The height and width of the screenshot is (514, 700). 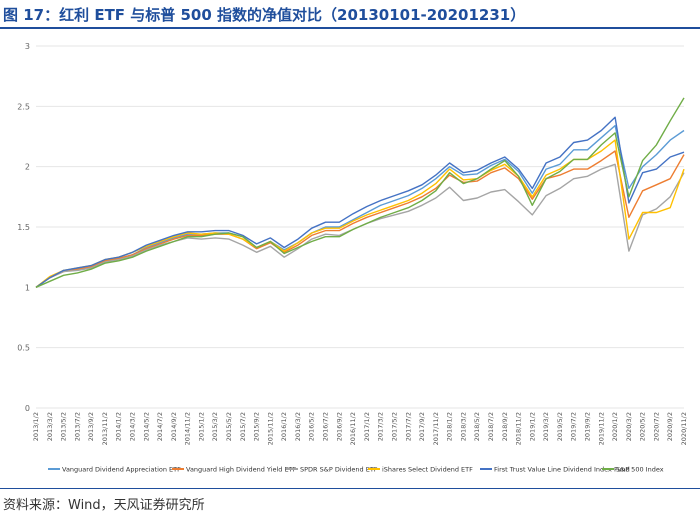 What do you see at coordinates (422, 426) in the screenshot?
I see `x-tick-label: 2017/9/2` at bounding box center [422, 426].